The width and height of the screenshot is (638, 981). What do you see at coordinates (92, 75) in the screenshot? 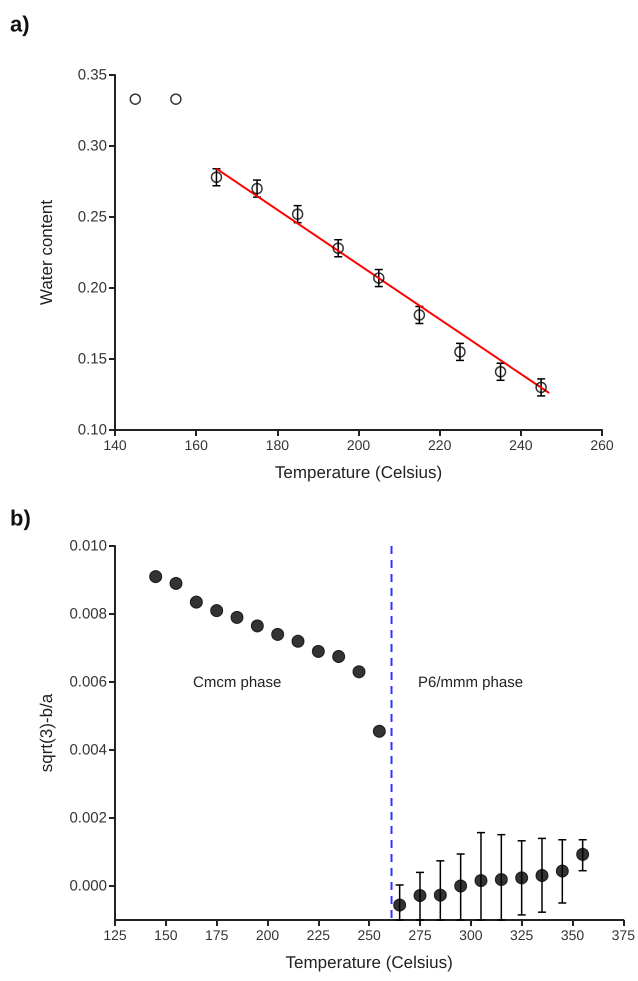
I see `y-tick-label: 0.35` at bounding box center [92, 75].